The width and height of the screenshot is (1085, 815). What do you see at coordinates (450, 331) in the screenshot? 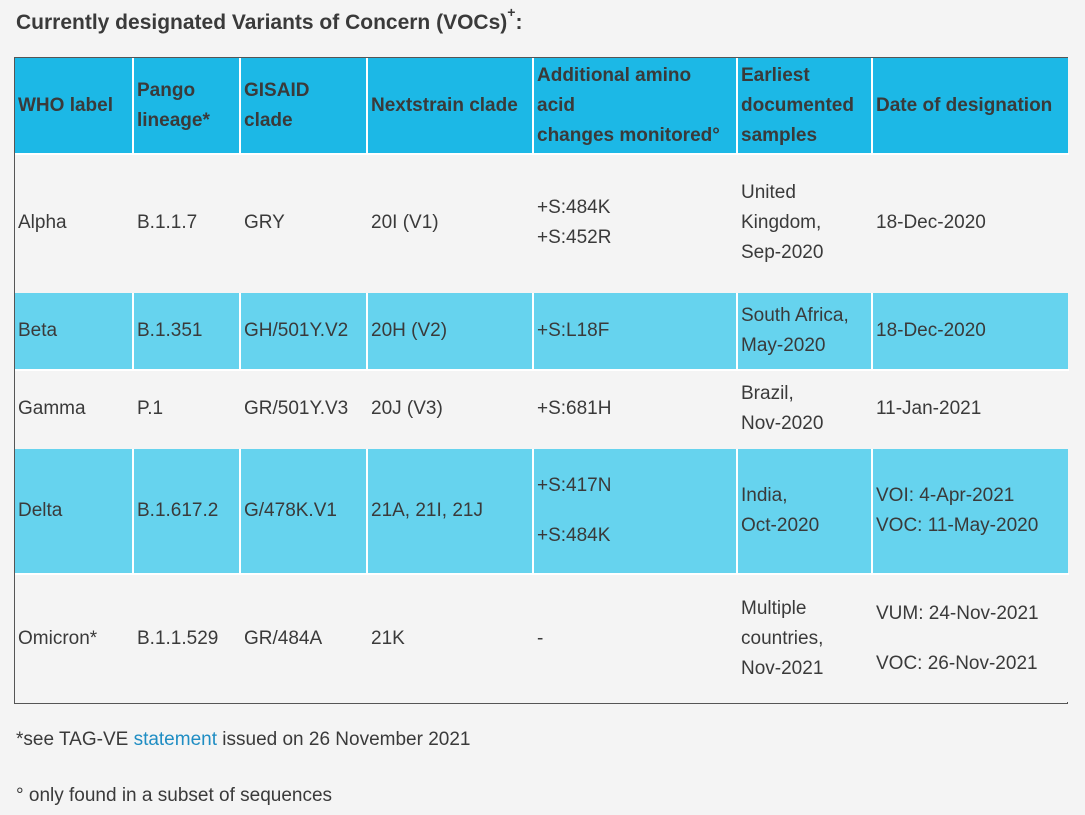
I see `cell-nextstrain: 20H (V2)` at bounding box center [450, 331].